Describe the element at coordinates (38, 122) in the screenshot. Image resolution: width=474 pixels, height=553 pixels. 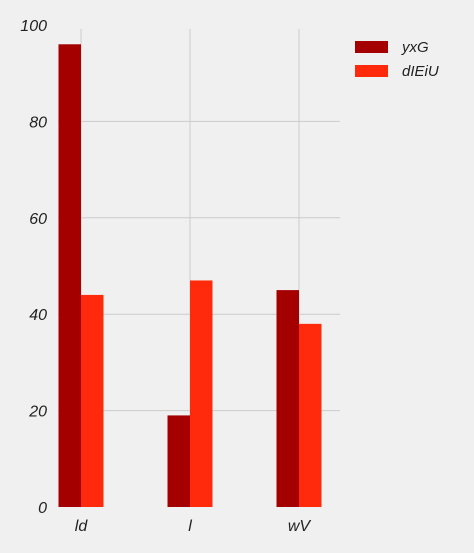
I see `y-tick-label: 80` at that location.